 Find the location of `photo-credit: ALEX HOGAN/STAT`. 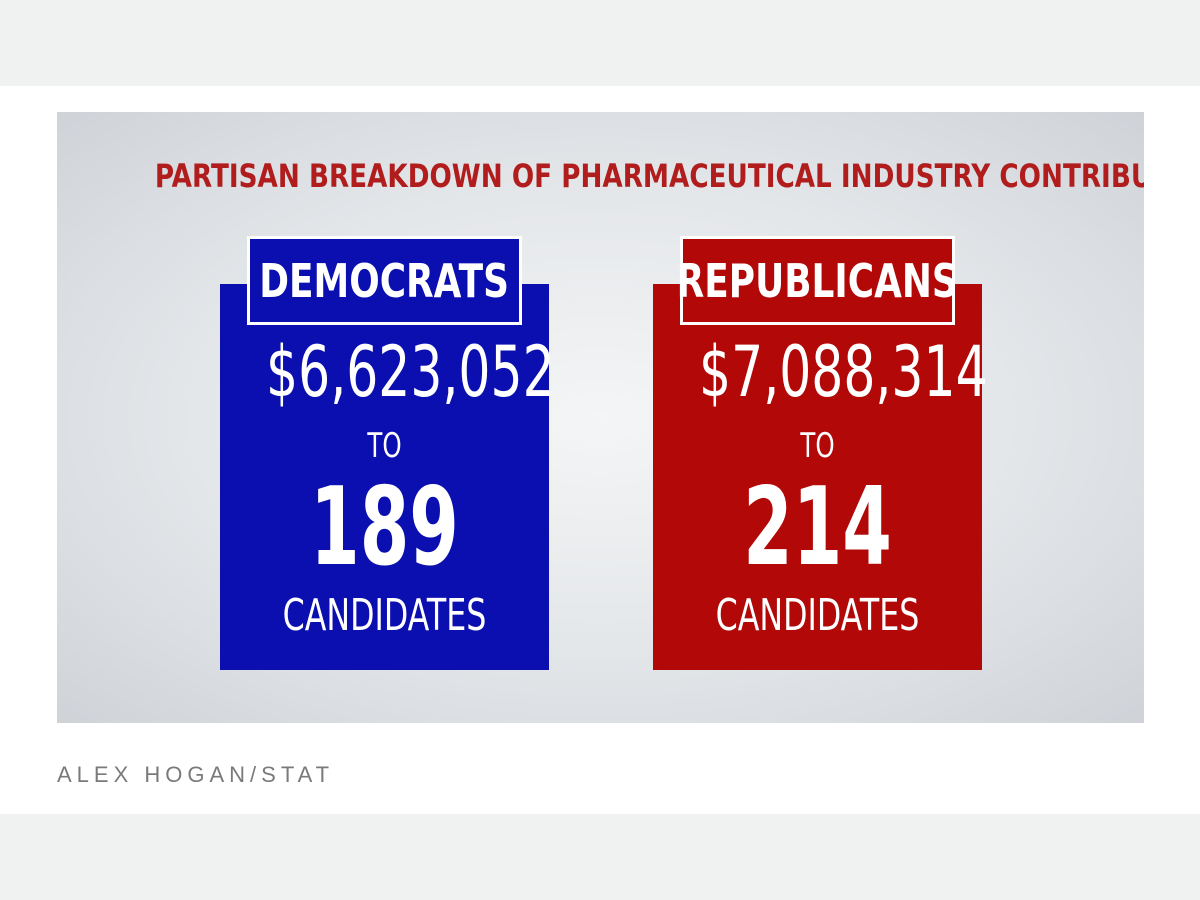

photo-credit: ALEX HOGAN/STAT is located at coordinates (196, 774).